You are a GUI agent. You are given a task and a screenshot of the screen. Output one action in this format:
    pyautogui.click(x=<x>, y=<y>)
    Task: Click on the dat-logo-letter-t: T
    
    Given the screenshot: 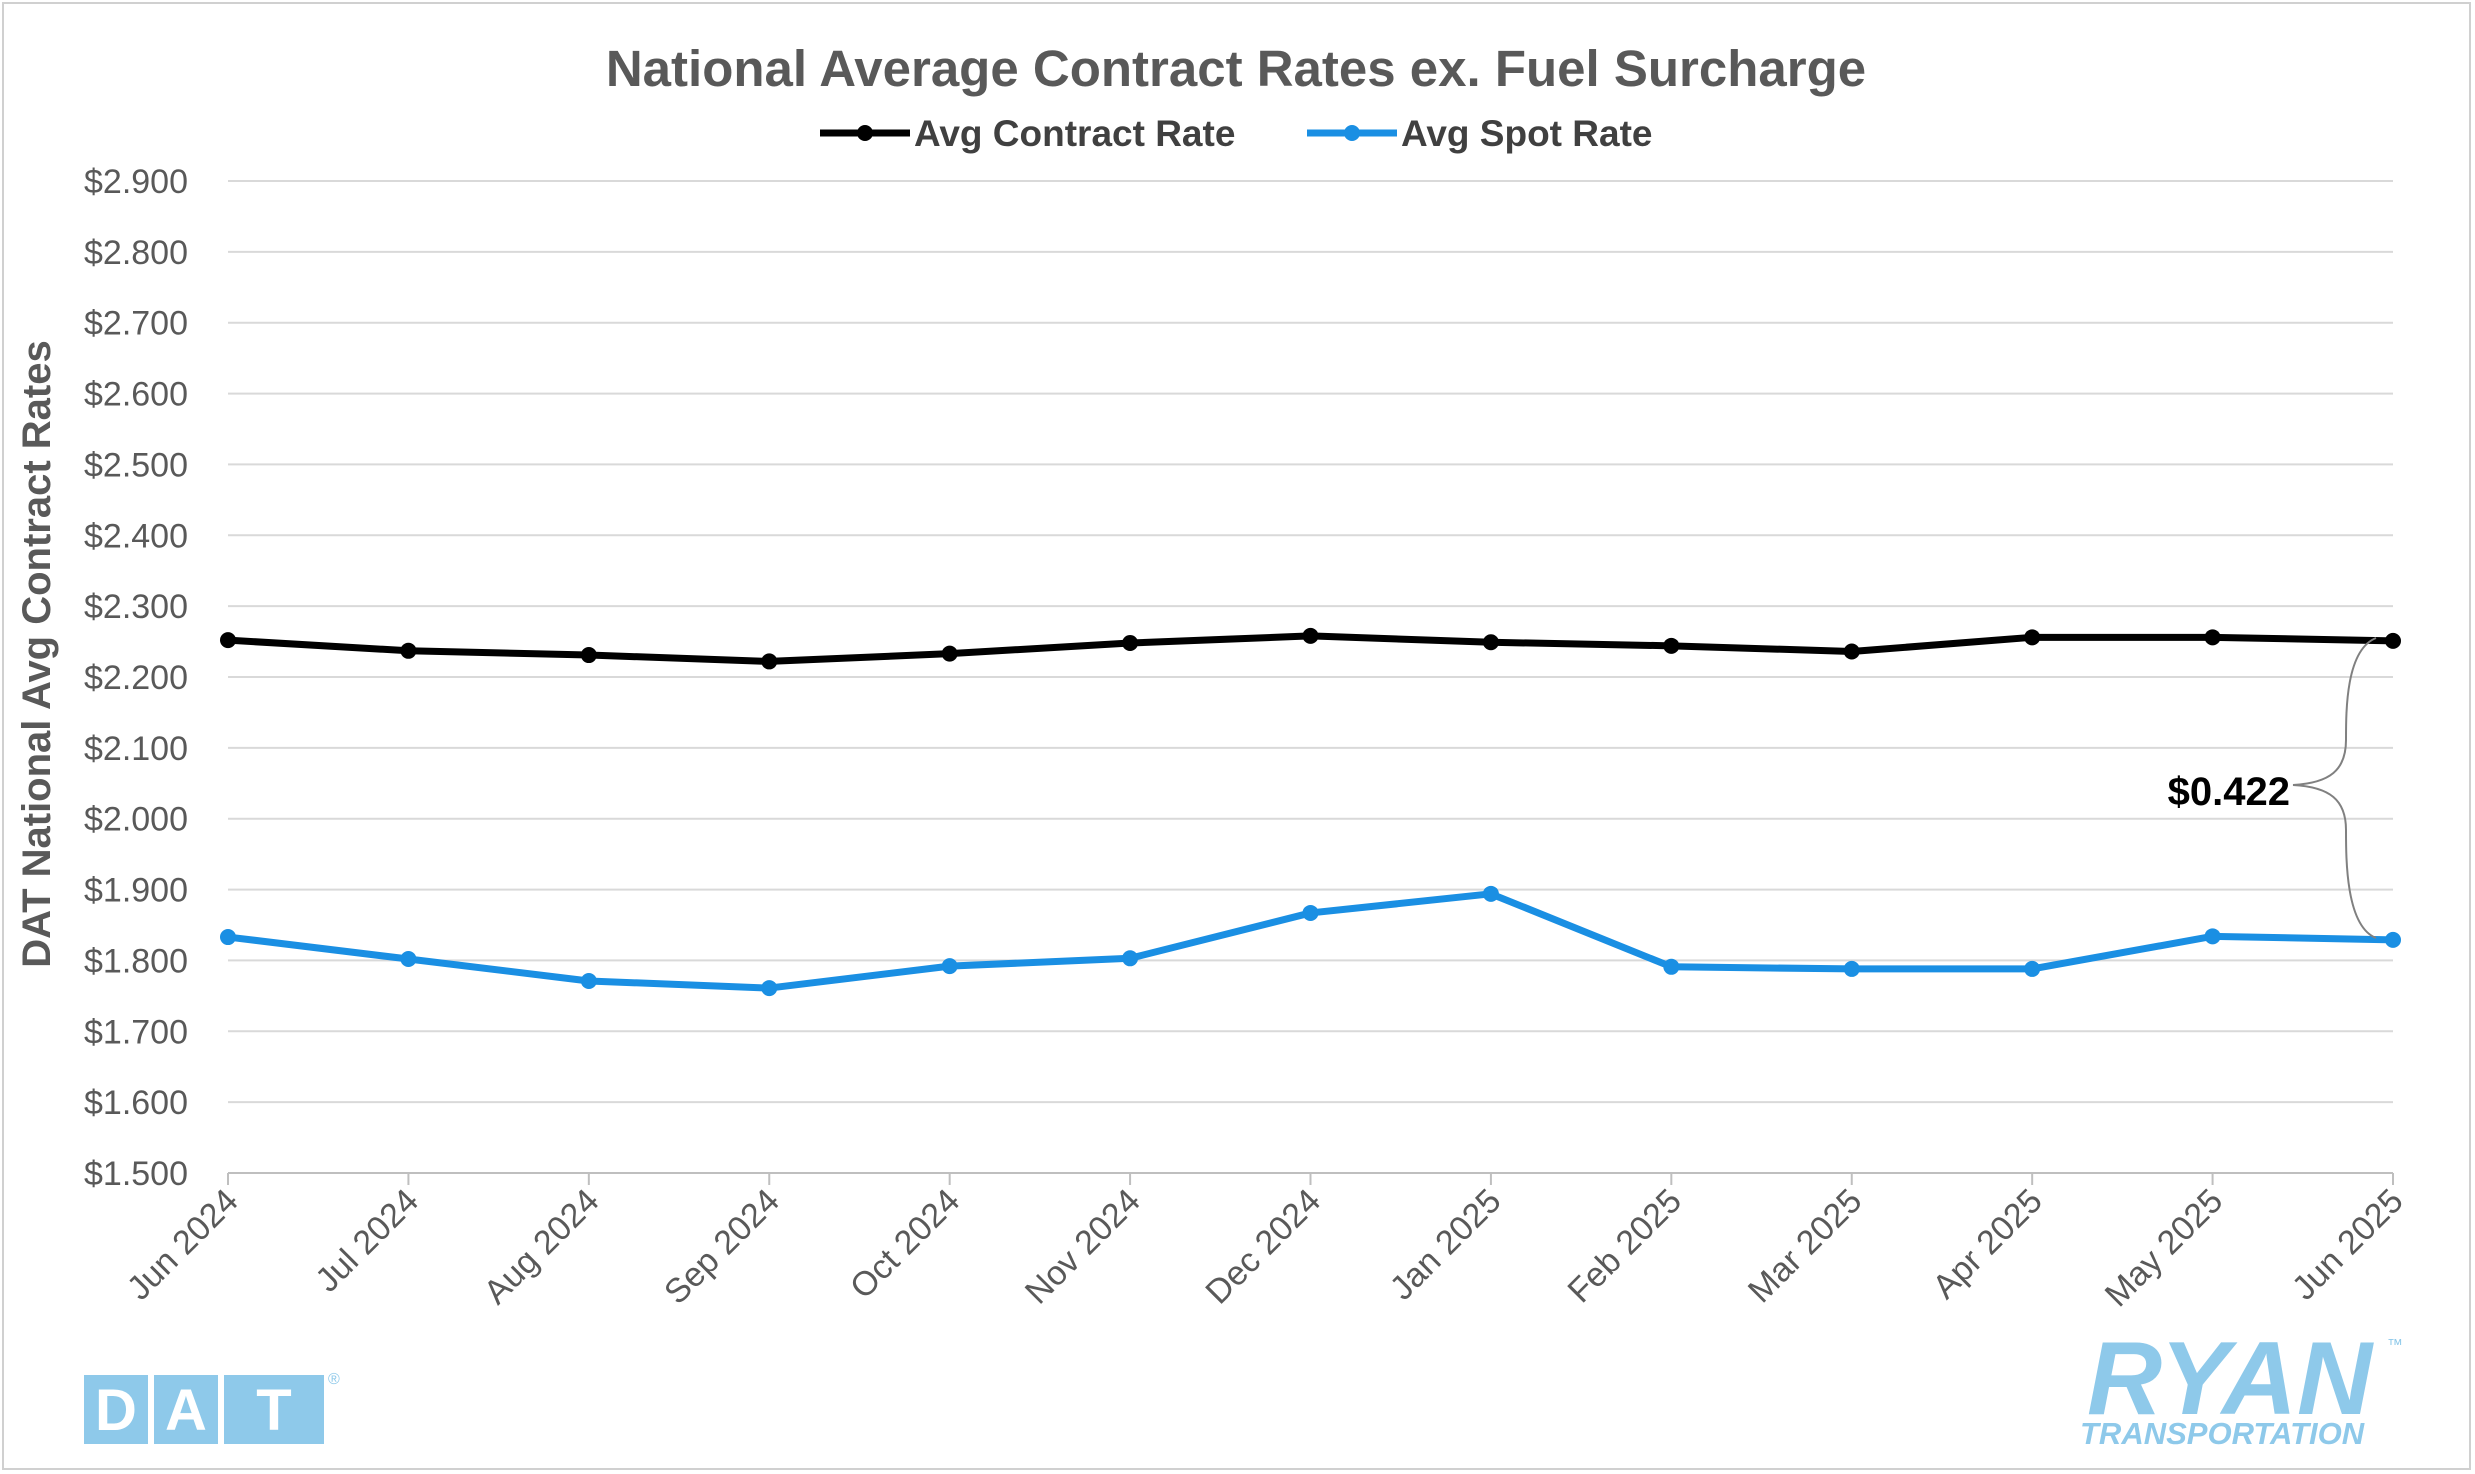 What is the action you would take?
    pyautogui.click(x=273, y=1410)
    